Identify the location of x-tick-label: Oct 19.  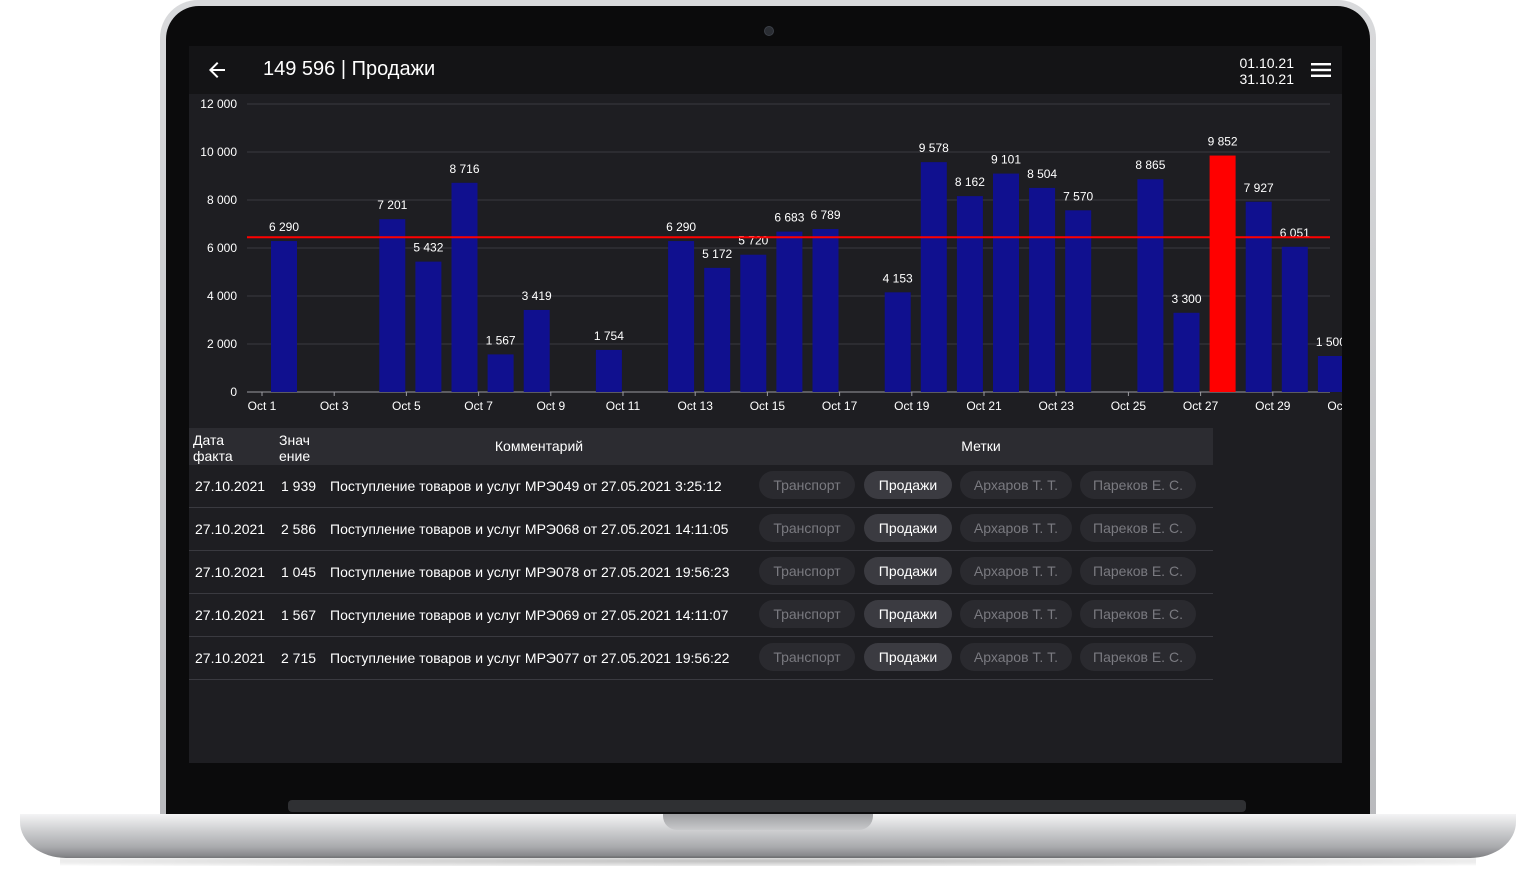
(912, 406).